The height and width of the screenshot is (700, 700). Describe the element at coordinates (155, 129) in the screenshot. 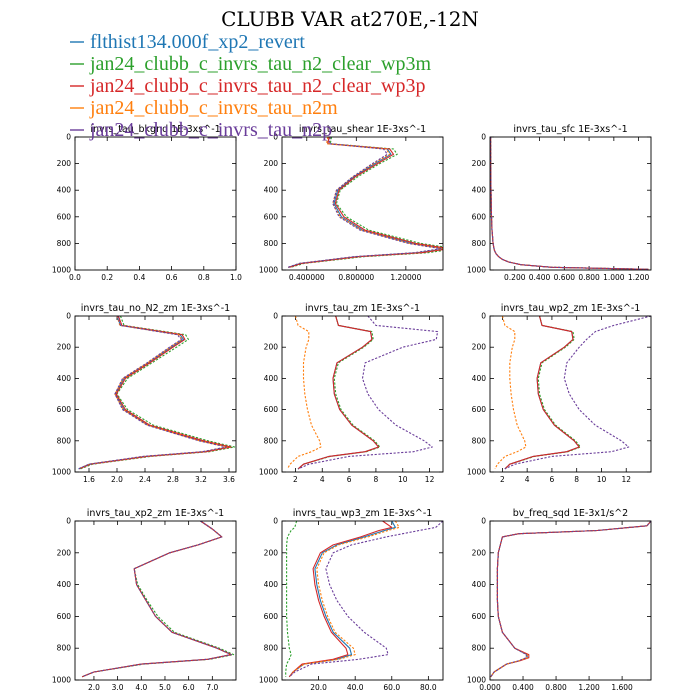

I see `panel-title: invrs_tau_bkgnd 1E-3xs^-1` at that location.